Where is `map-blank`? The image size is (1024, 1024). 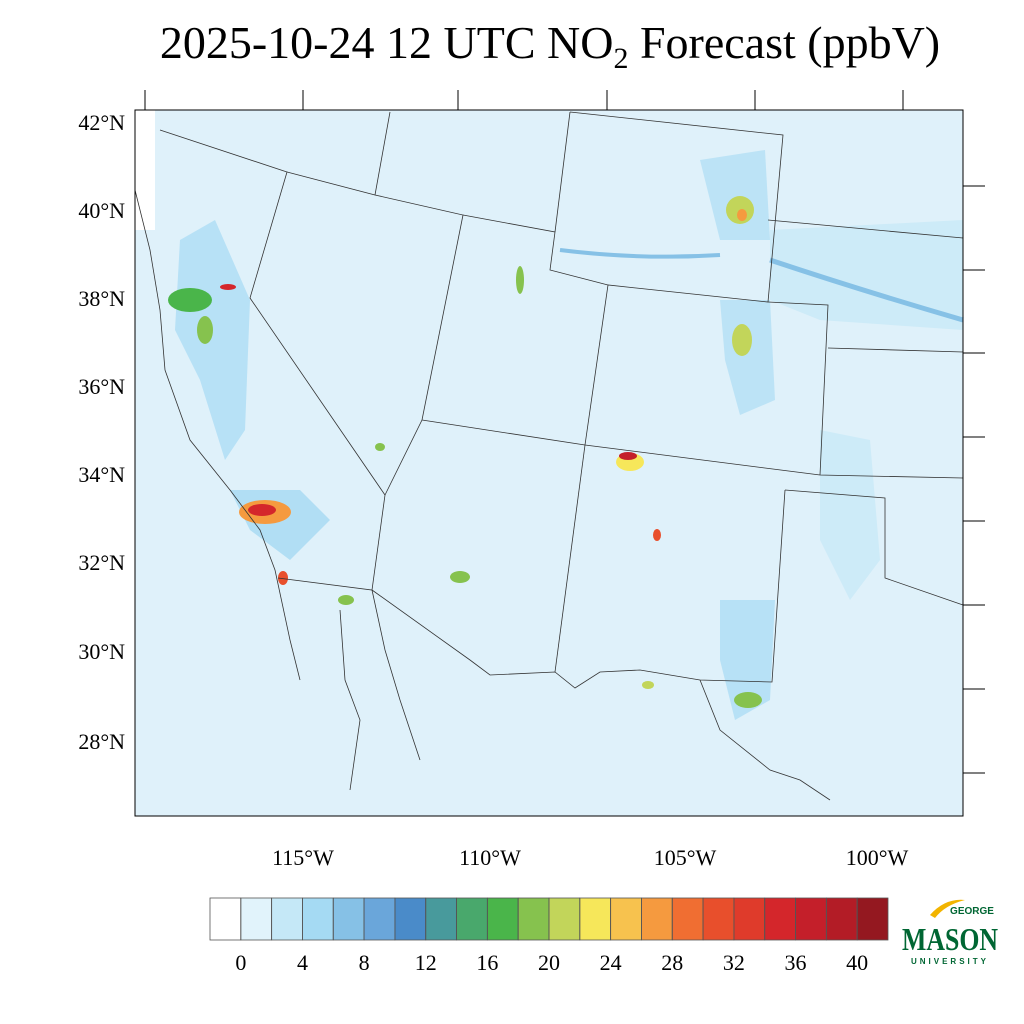
map-blank is located at coordinates (145, 170).